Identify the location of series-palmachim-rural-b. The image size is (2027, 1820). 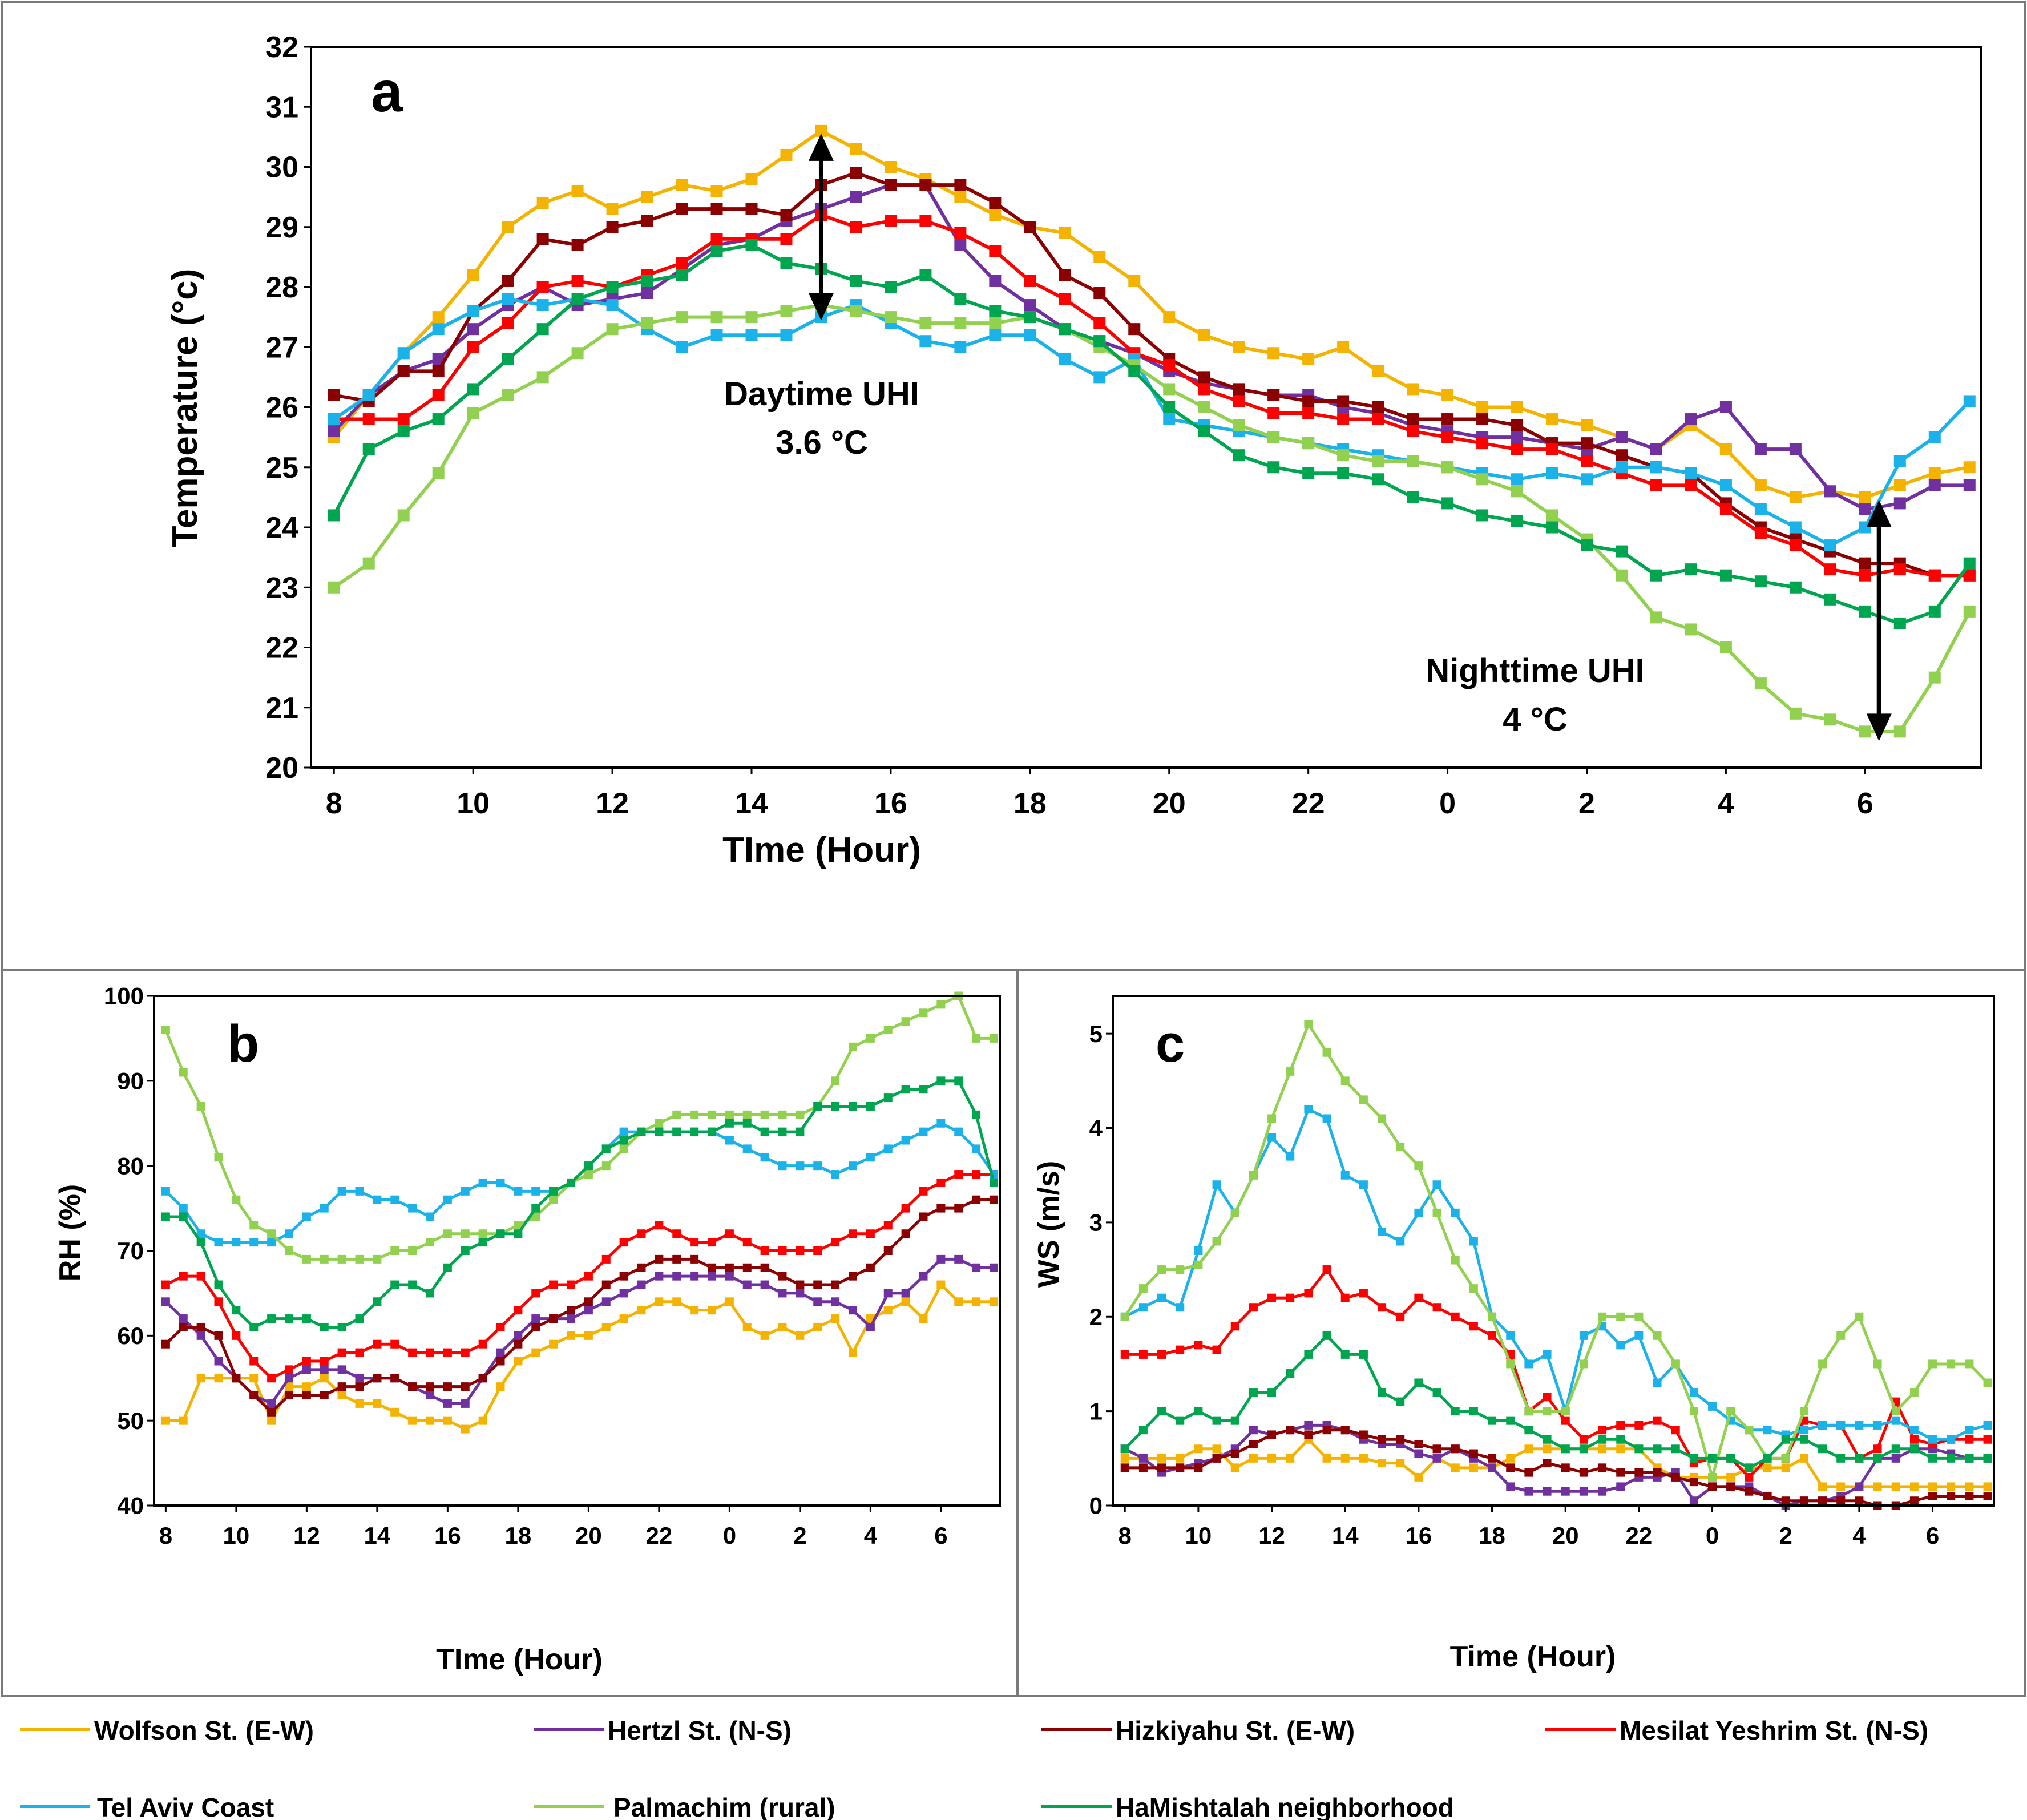
(580, 1127).